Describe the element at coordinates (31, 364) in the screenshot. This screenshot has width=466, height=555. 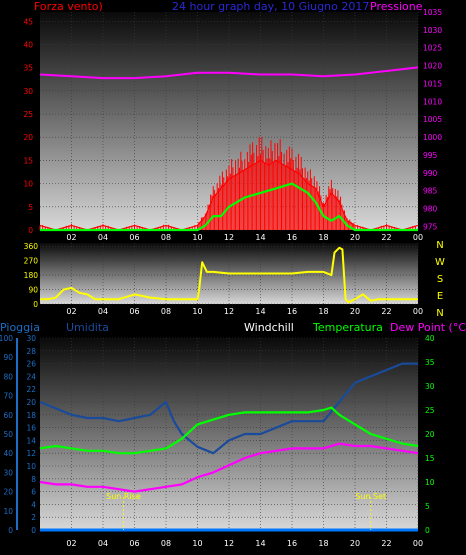
I see `humidity-y-tick-label: 26` at that location.